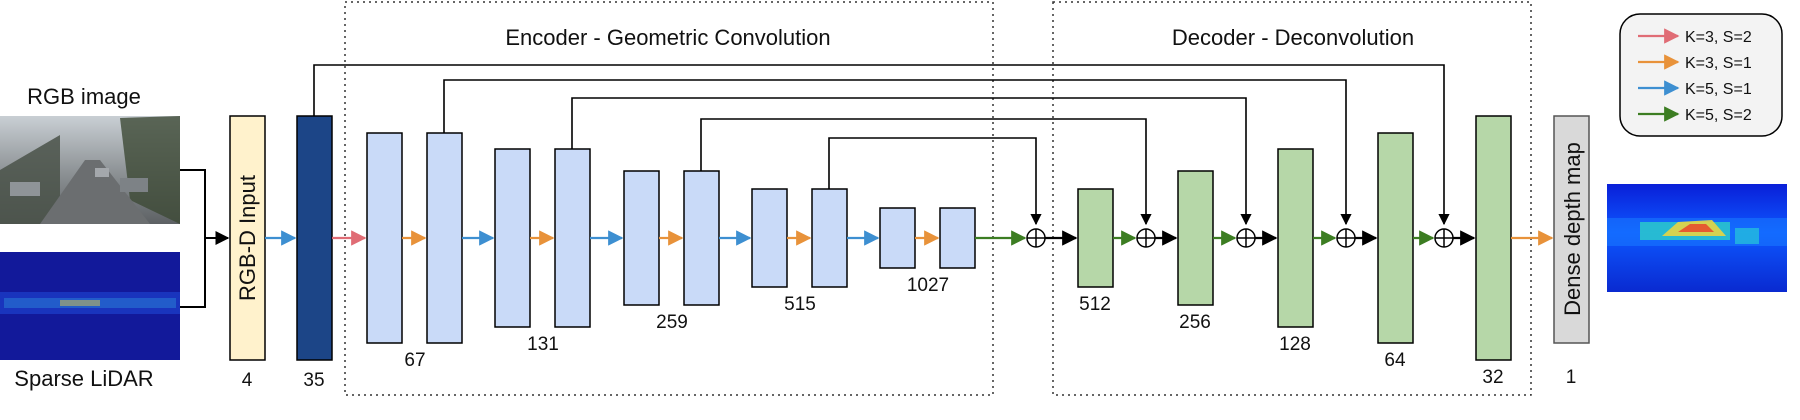 This screenshot has width=1800, height=420. What do you see at coordinates (384, 238) in the screenshot?
I see `encoder-block-1a` at bounding box center [384, 238].